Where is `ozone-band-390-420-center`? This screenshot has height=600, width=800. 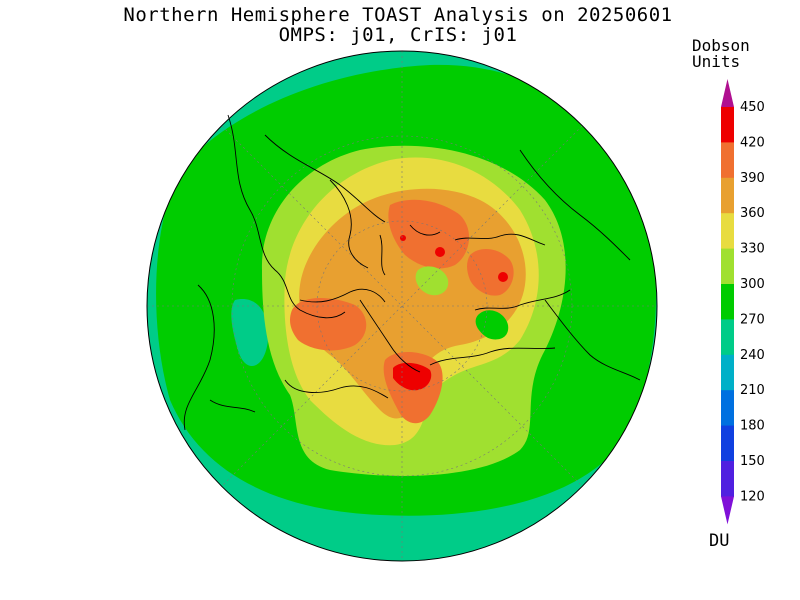
ozone-band-390-420-center is located at coordinates (429, 234).